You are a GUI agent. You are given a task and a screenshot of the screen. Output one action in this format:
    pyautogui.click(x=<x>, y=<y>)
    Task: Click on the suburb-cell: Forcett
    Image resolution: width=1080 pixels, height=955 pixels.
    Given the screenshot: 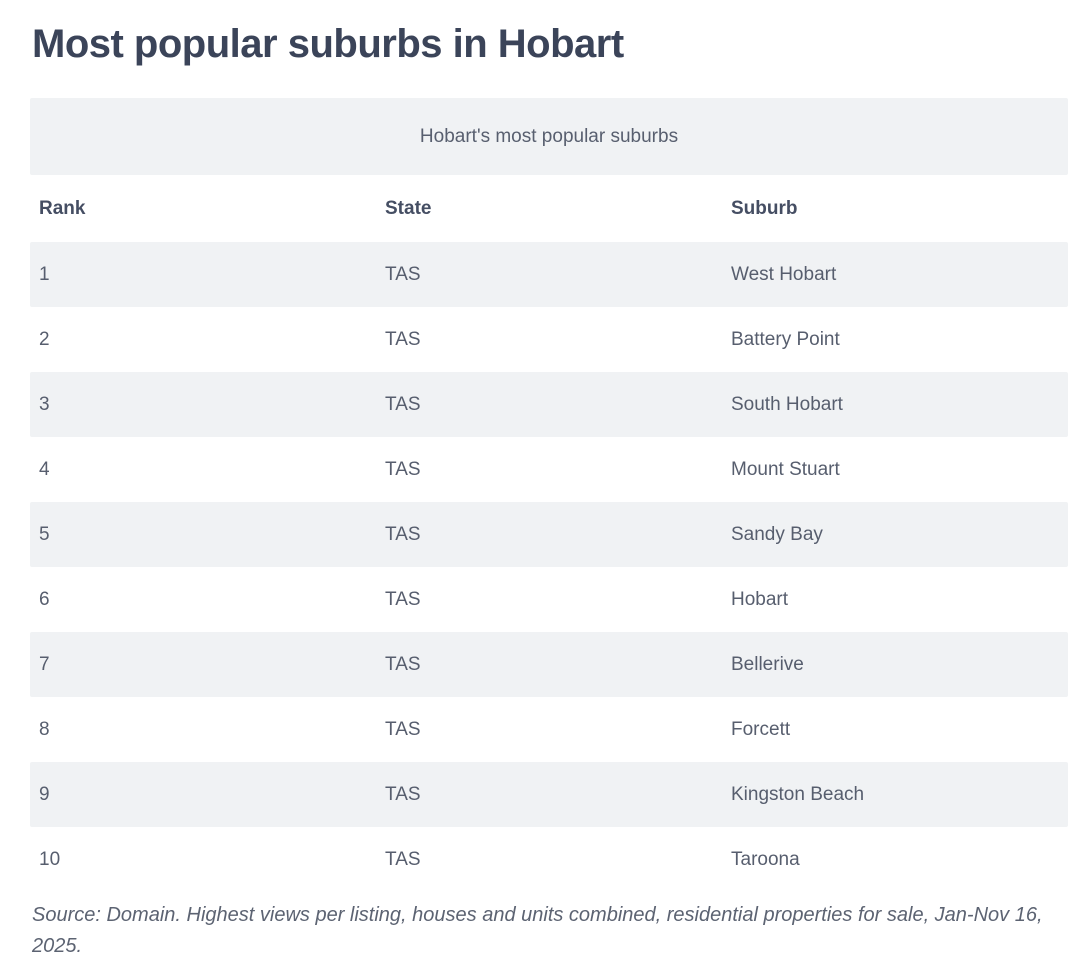 What is the action you would take?
    pyautogui.click(x=761, y=729)
    